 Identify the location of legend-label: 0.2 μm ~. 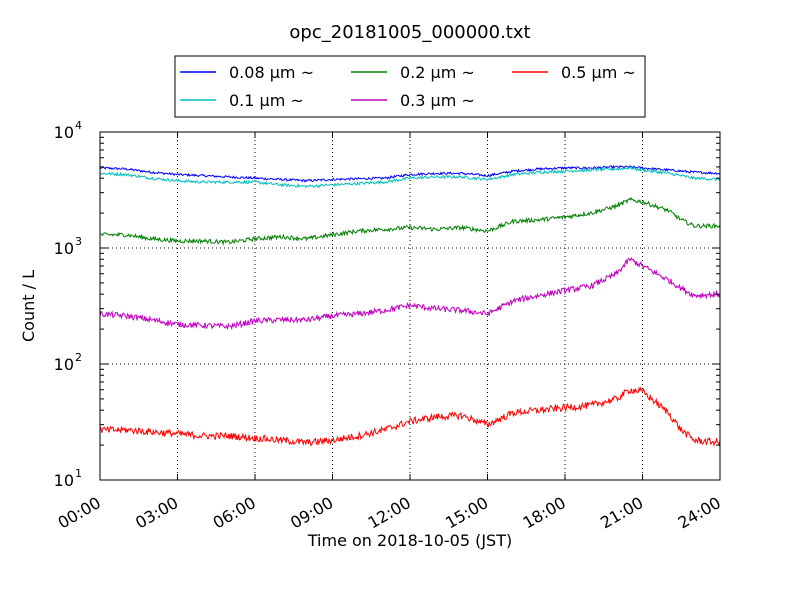
(437, 72).